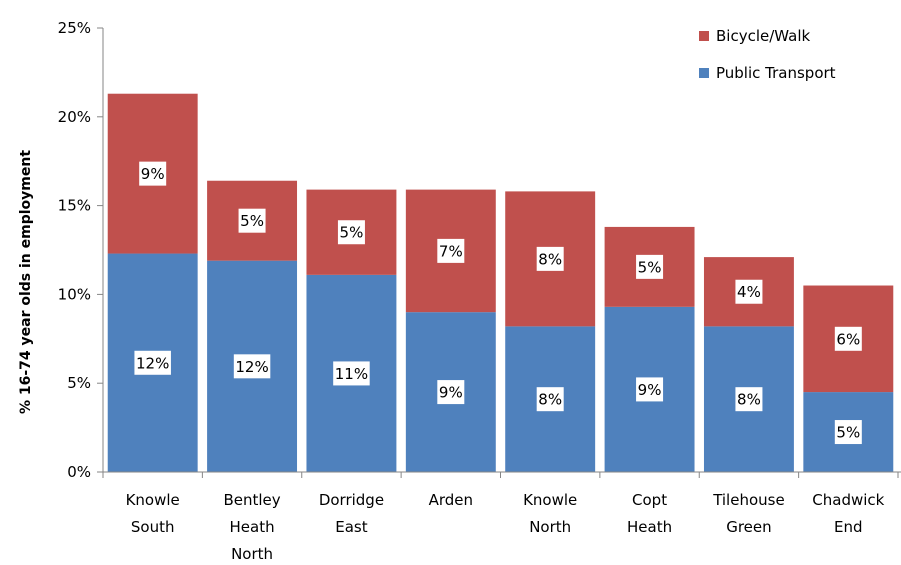 This screenshot has height=565, width=901. Describe the element at coordinates (776, 73) in the screenshot. I see `legend-label: Public Transport` at that location.